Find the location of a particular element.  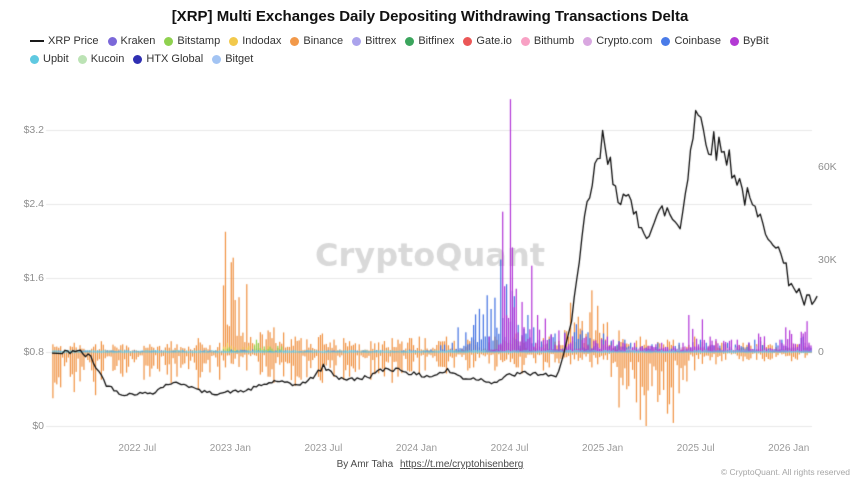

legend-label: Binance is located at coordinates (323, 41).